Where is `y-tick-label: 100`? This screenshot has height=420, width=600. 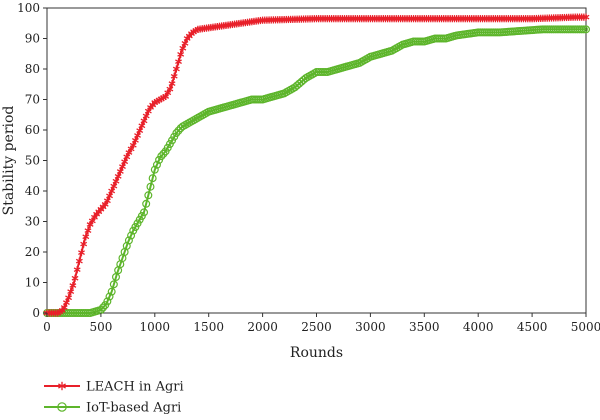
y-tick-label: 100 is located at coordinates (28, 8).